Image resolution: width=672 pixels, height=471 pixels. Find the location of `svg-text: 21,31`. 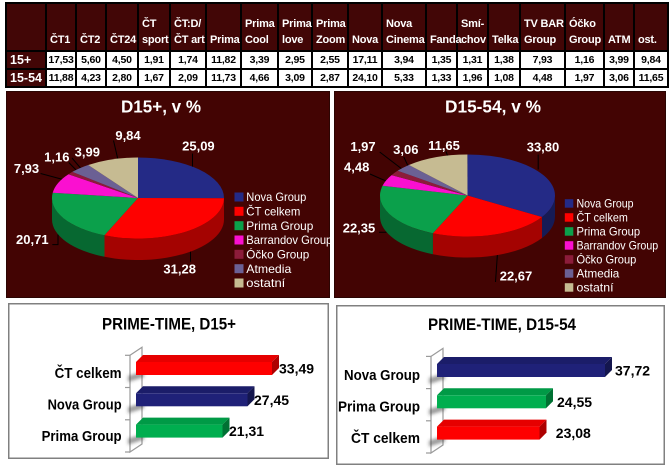

svg-text: 21,31 is located at coordinates (246, 431).